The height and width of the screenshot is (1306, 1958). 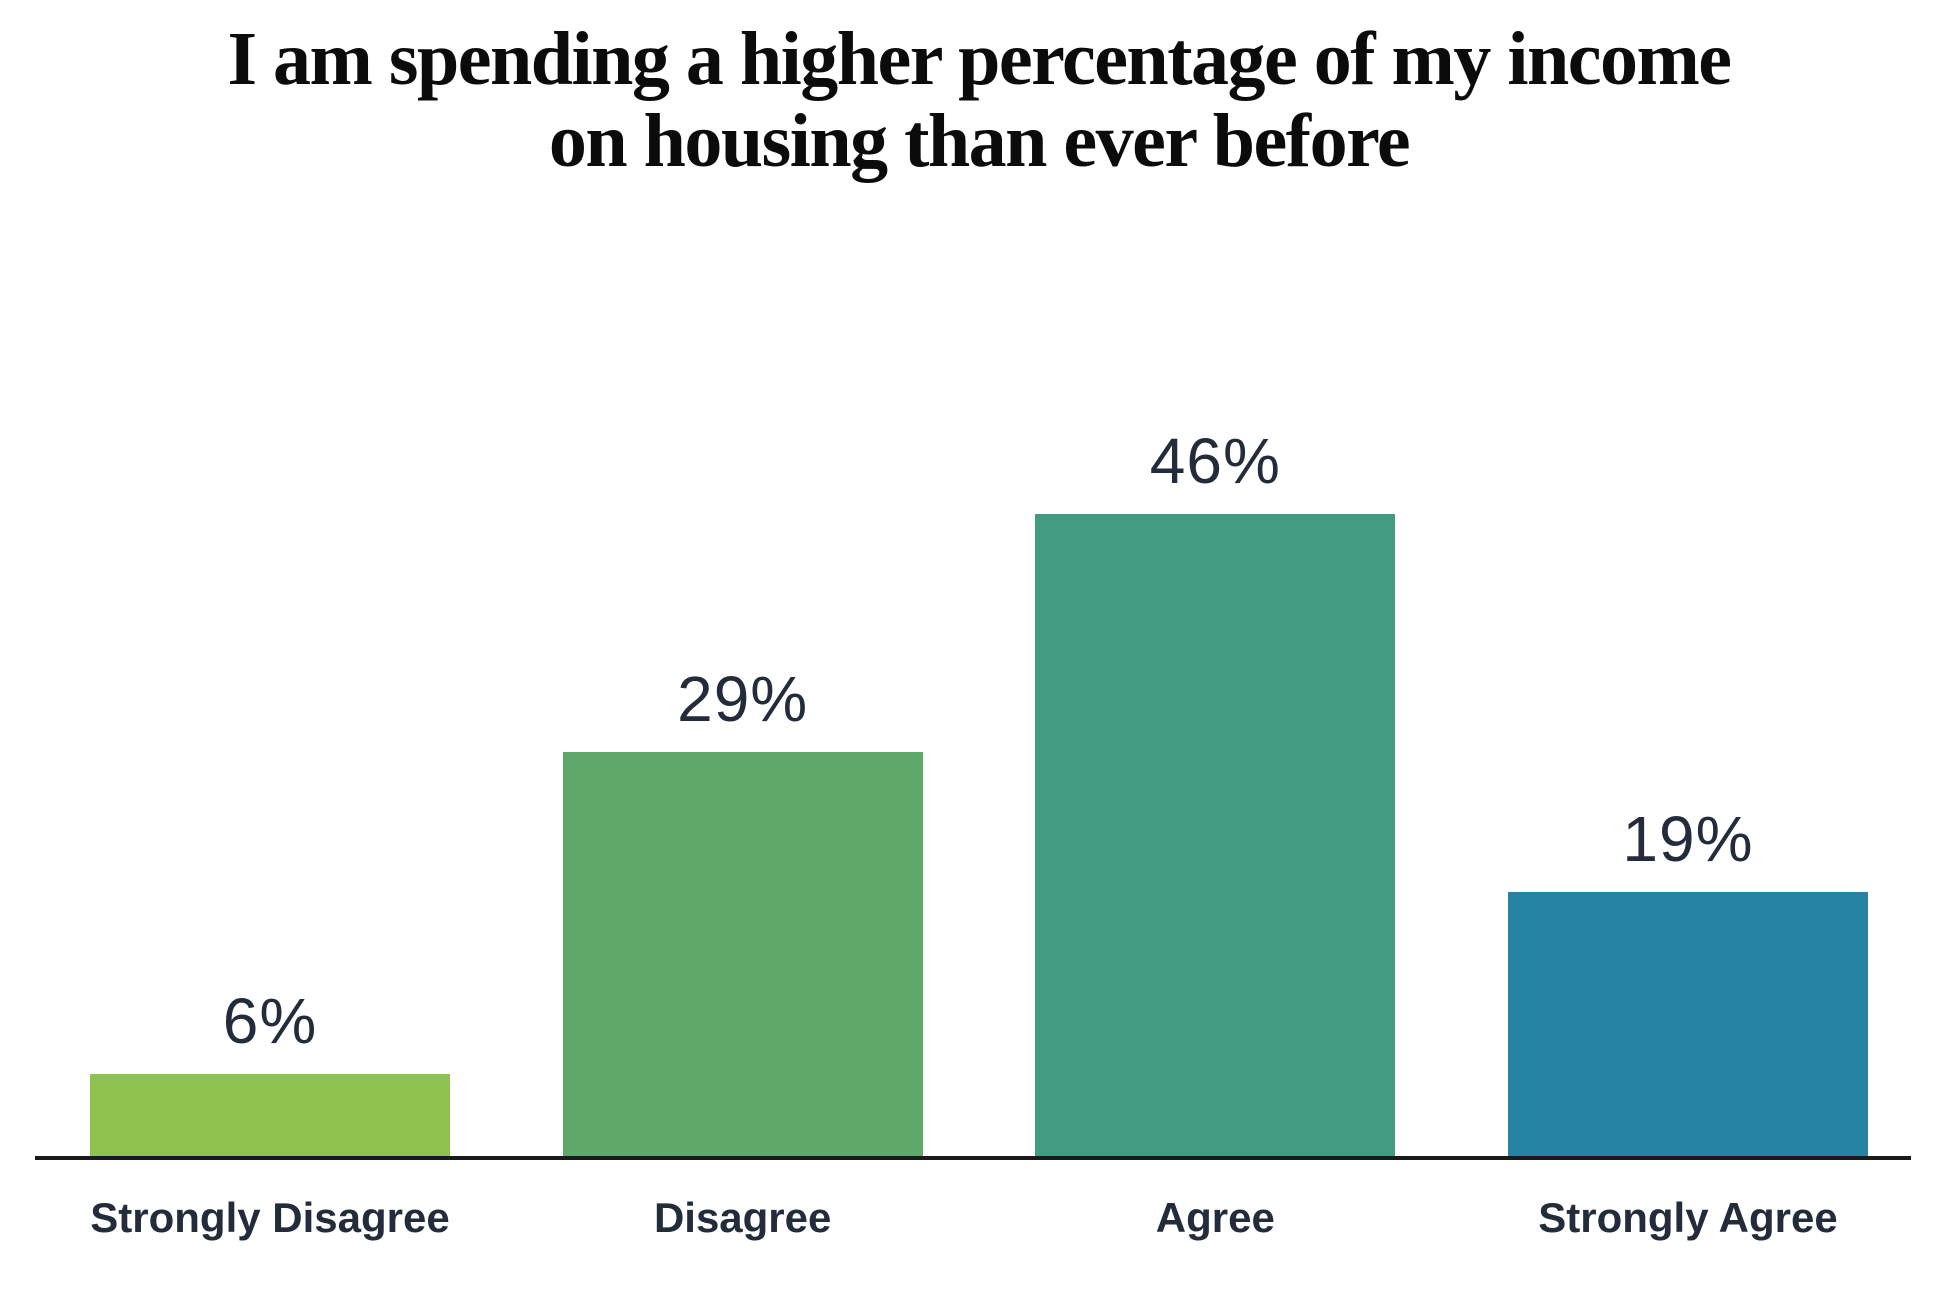 What do you see at coordinates (270, 1021) in the screenshot?
I see `bar-value-label: 6%` at bounding box center [270, 1021].